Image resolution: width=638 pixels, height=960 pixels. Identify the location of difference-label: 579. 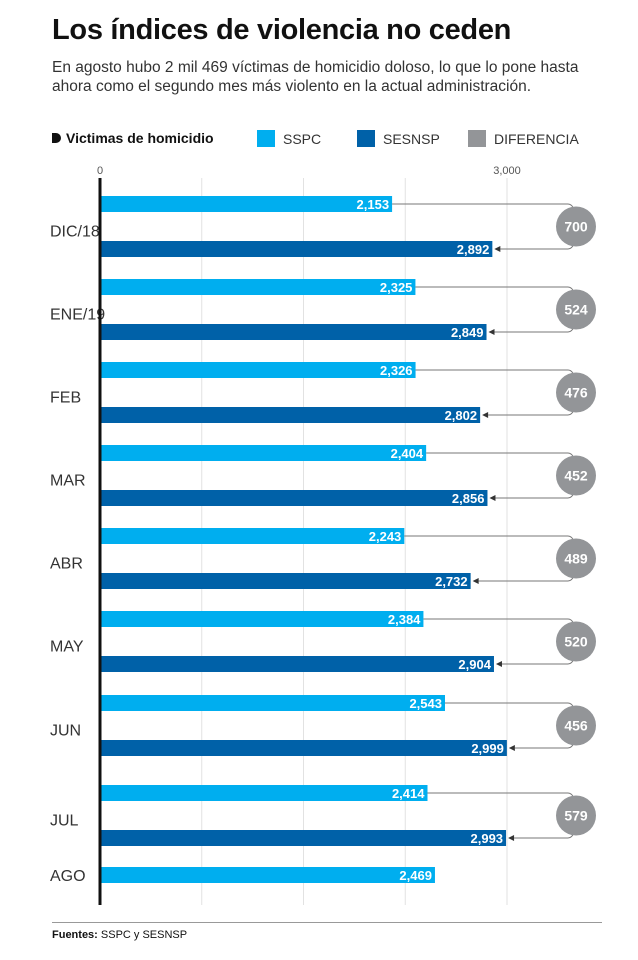
(576, 816).